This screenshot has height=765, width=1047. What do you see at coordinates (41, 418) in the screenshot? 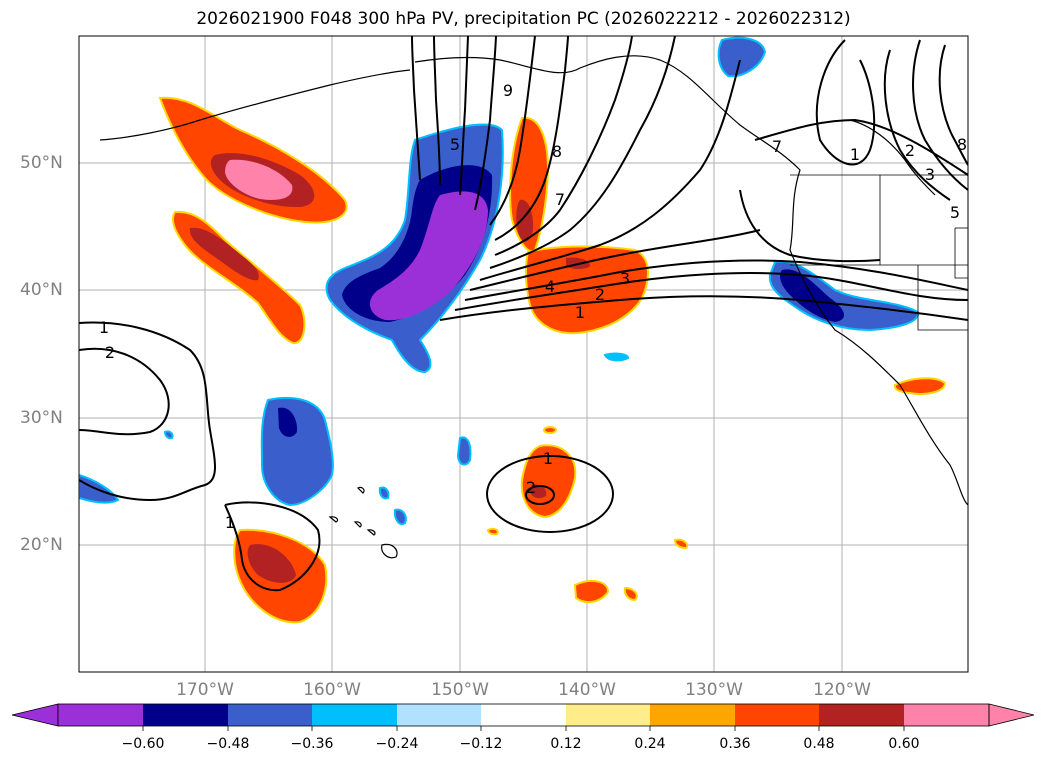
I see `lat-label: 30°N` at bounding box center [41, 418].